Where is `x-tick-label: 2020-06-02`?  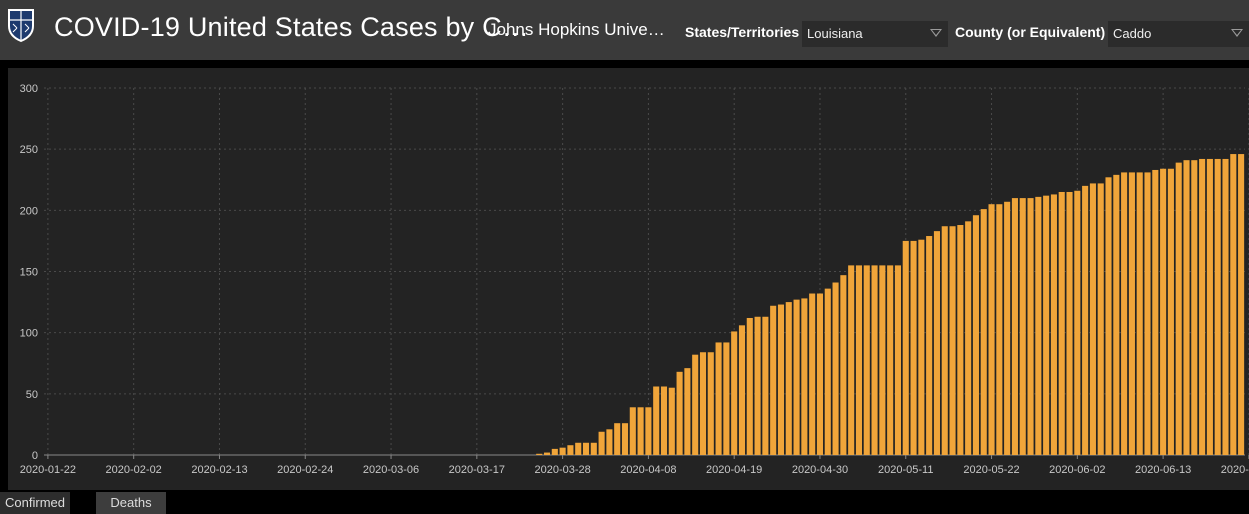
x-tick-label: 2020-06-02 is located at coordinates (1077, 470).